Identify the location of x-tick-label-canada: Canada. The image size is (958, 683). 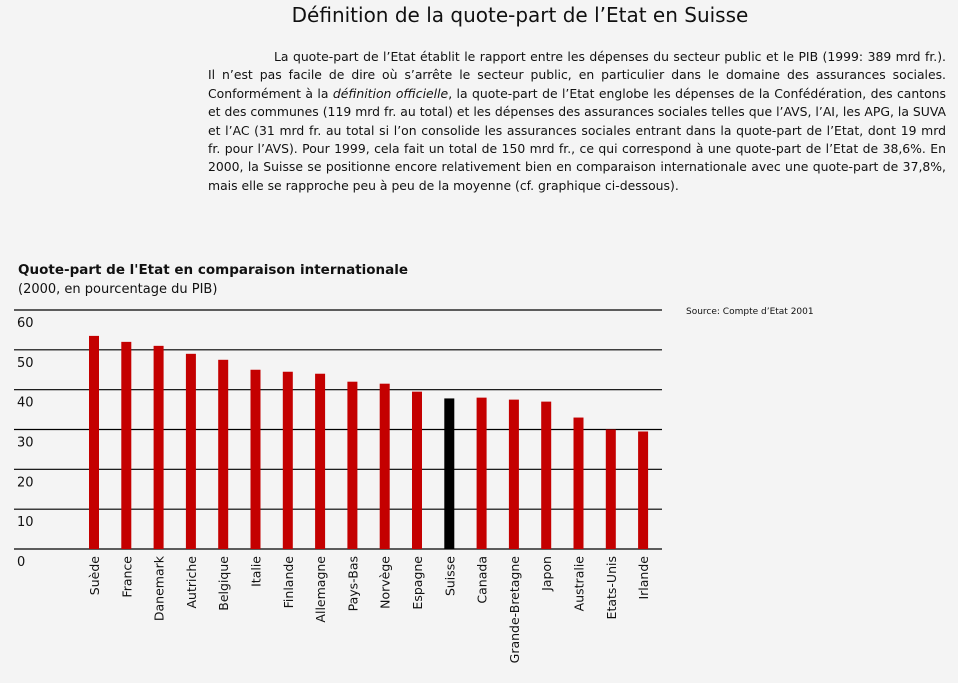
(482, 580).